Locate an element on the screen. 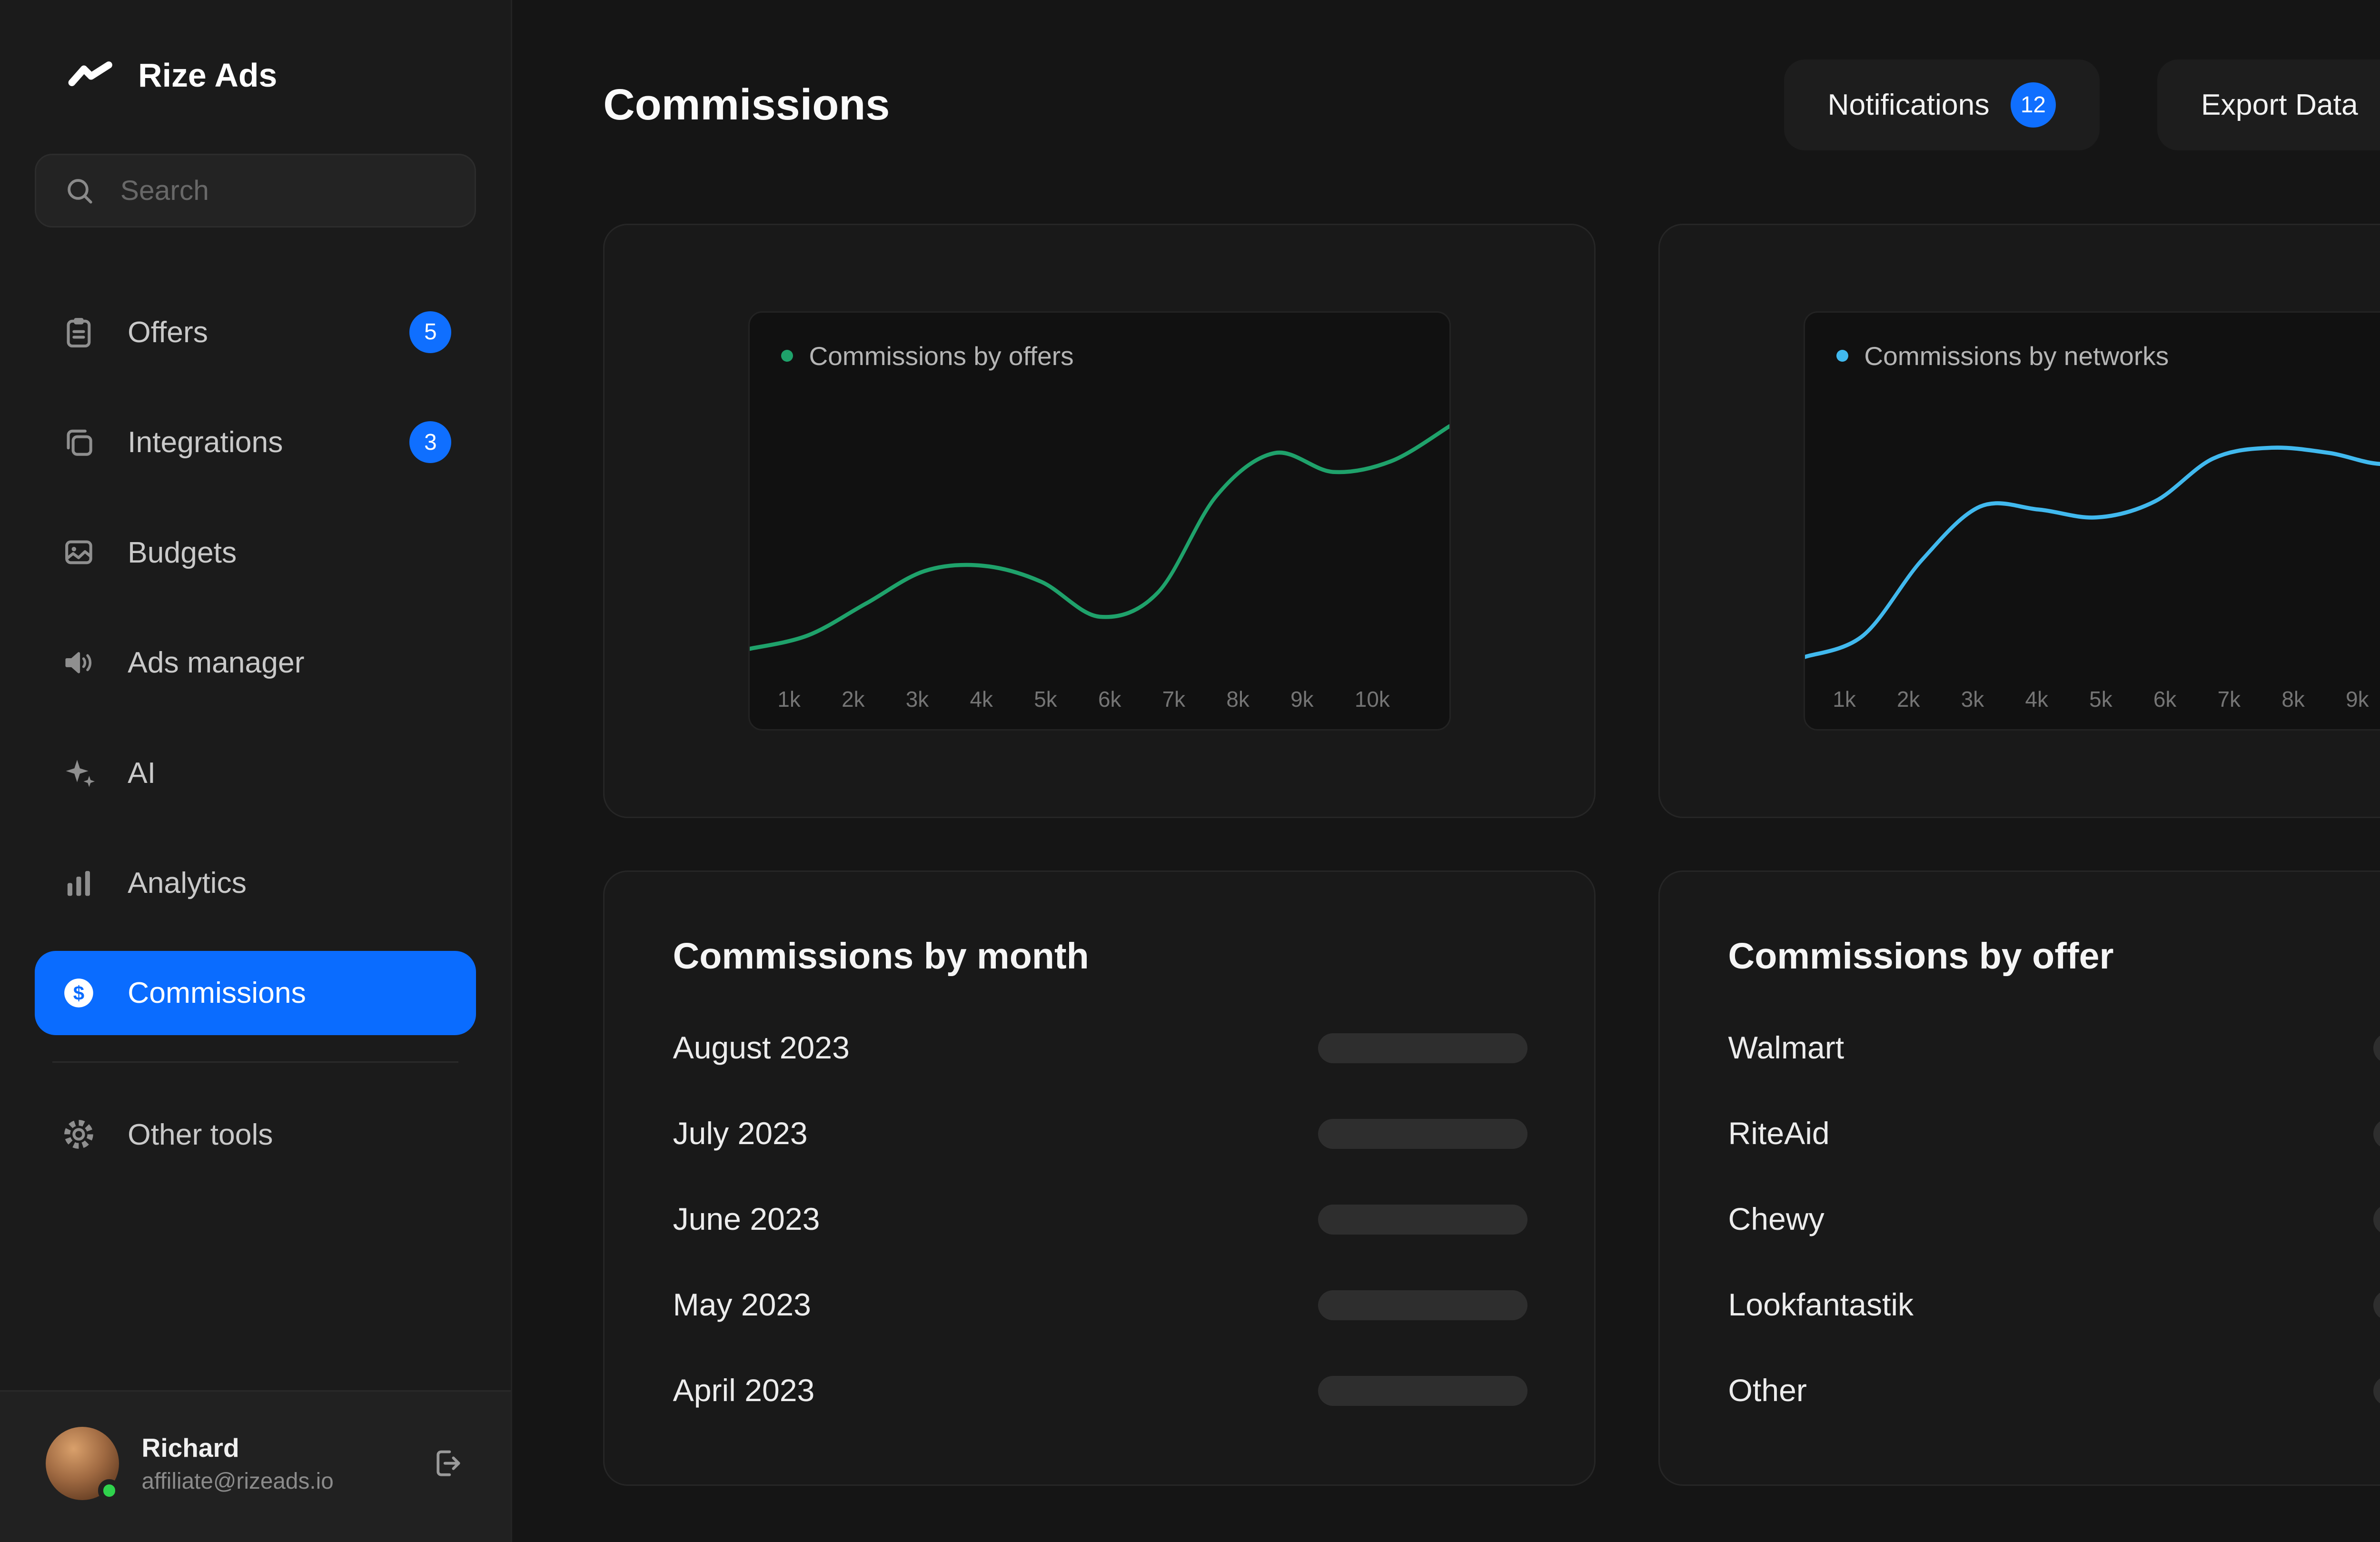 This screenshot has width=2380, height=1542. notifications-count-badge: 12 is located at coordinates (2033, 105).